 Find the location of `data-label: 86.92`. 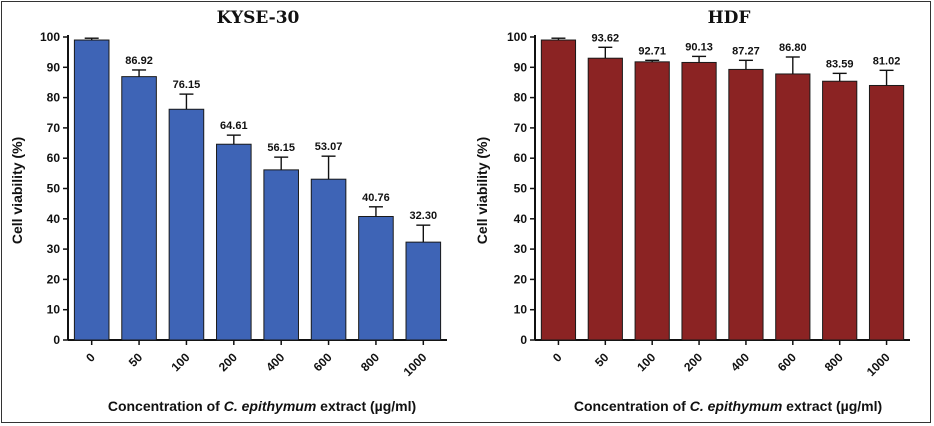

data-label: 86.92 is located at coordinates (139, 61).